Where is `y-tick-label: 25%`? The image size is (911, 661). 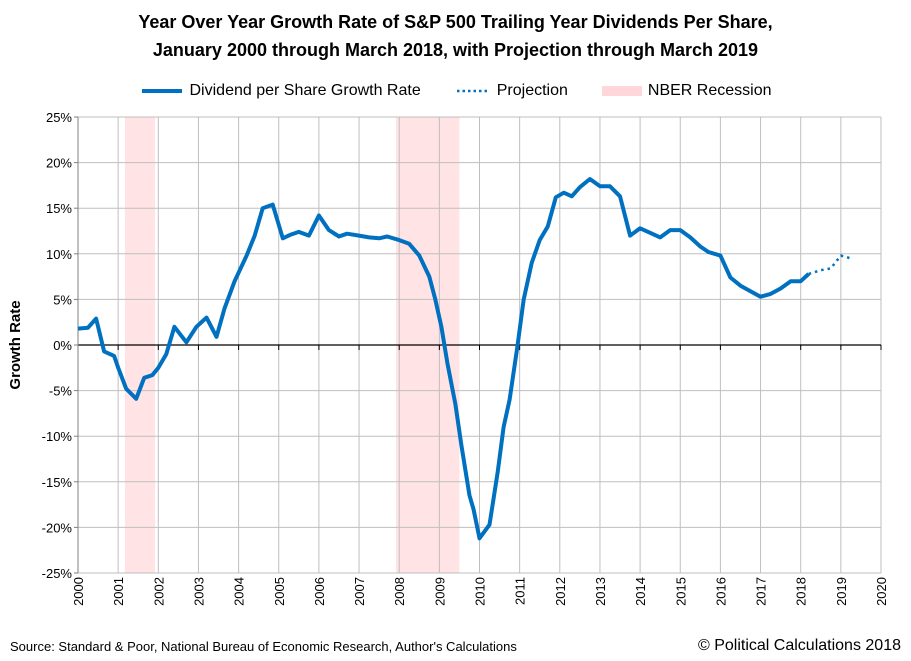 y-tick-label: 25% is located at coordinates (59, 117).